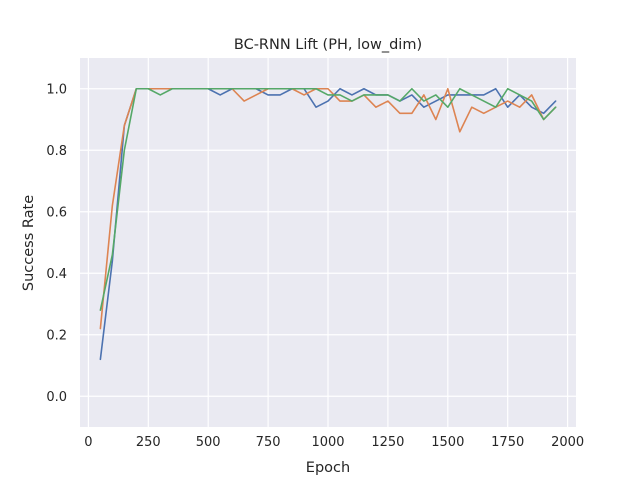 The image size is (640, 480). What do you see at coordinates (56, 212) in the screenshot?
I see `y-tick-label: 0.6` at bounding box center [56, 212].